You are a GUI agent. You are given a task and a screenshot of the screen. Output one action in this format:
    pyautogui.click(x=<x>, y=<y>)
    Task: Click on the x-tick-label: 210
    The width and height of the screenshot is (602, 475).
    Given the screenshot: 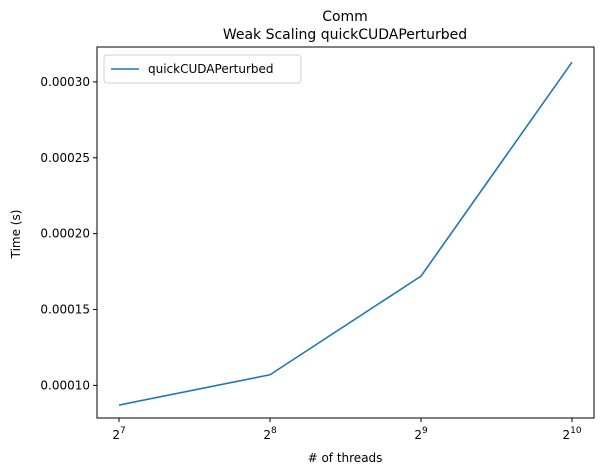 What is the action you would take?
    pyautogui.click(x=571, y=434)
    